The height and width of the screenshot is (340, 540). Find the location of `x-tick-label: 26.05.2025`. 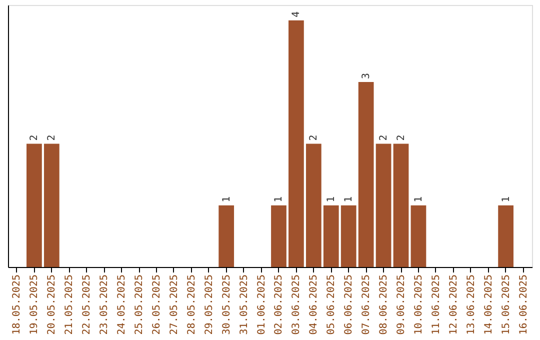

x-tick-label: 26.05.2025 is located at coordinates (156, 304).